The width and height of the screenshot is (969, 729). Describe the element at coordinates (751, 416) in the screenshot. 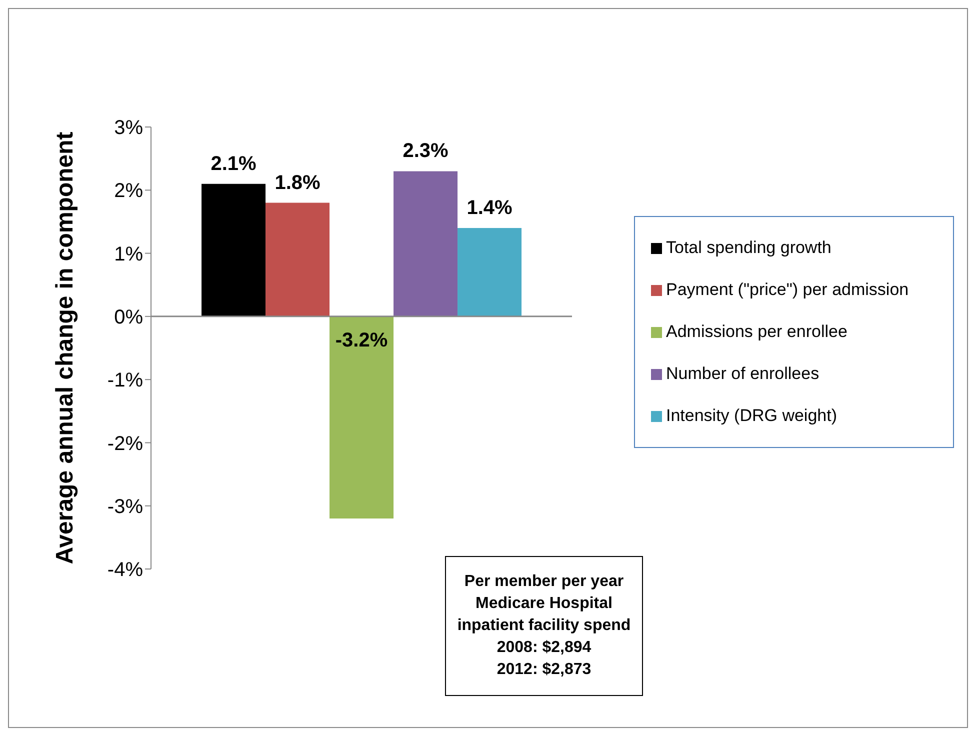

I see `legend-label: Intensity (DRG weight)` at that location.